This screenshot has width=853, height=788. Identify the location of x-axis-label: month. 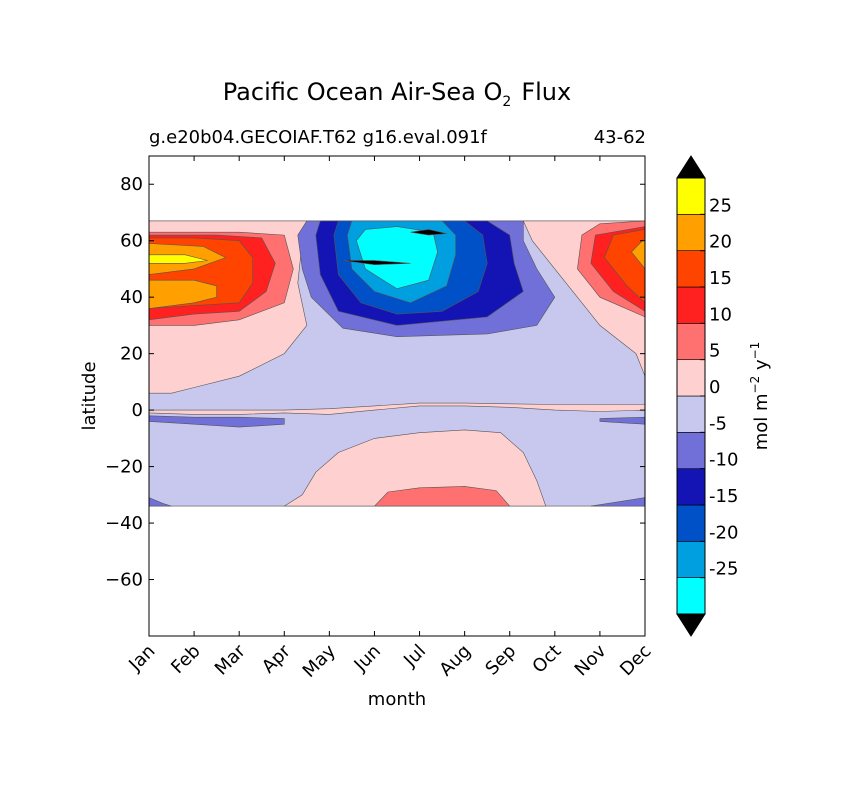
(397, 699).